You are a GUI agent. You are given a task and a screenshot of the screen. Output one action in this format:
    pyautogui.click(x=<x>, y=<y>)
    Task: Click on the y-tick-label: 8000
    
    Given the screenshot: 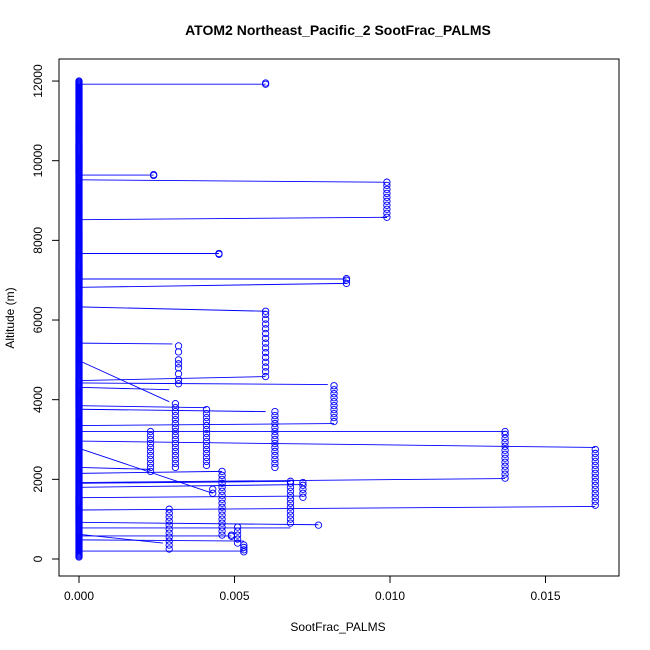 What is the action you would take?
    pyautogui.click(x=38, y=240)
    